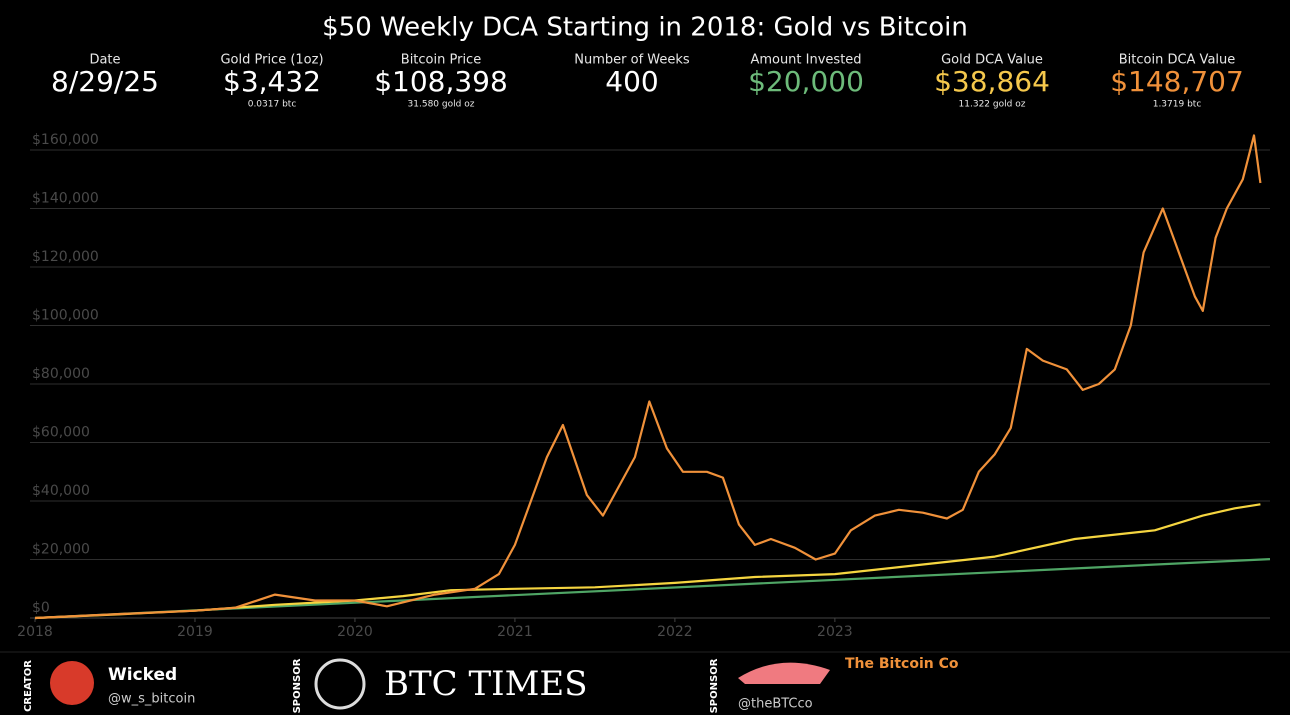  I want to click on x-tick-label: 2018, so click(35, 632).